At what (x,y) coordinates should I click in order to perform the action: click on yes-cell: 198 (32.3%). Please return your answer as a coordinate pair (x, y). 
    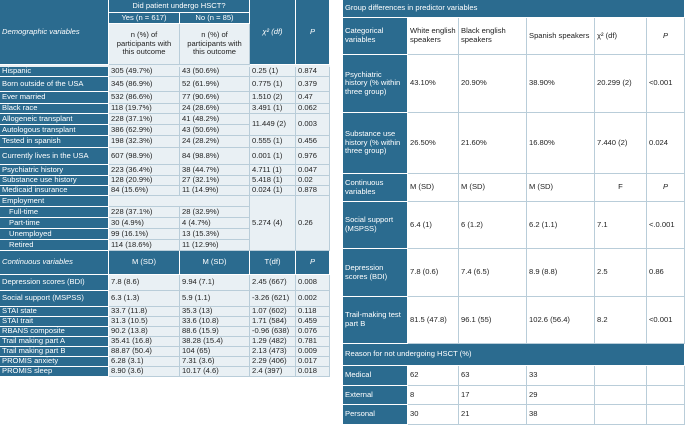
    Looking at the image, I should click on (144, 142).